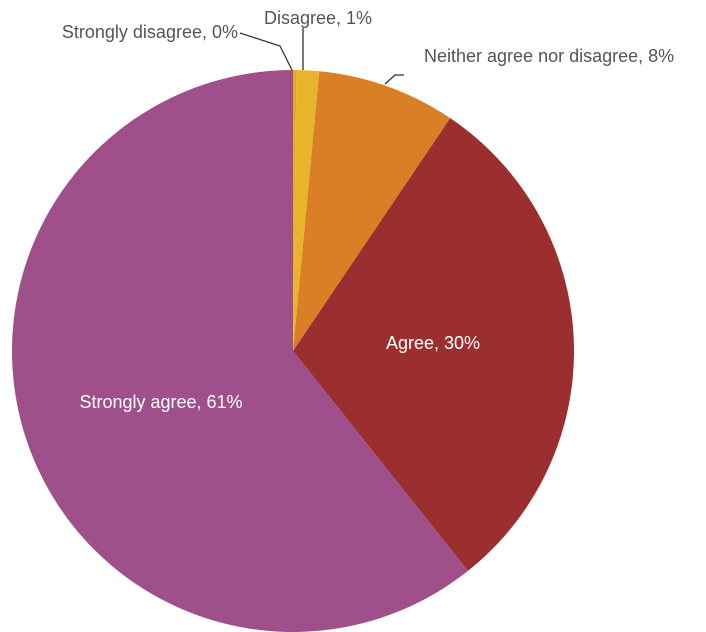 The image size is (706, 632). What do you see at coordinates (150, 32) in the screenshot?
I see `slice-label-strongly-disagree: Strongly disagree, 0%` at bounding box center [150, 32].